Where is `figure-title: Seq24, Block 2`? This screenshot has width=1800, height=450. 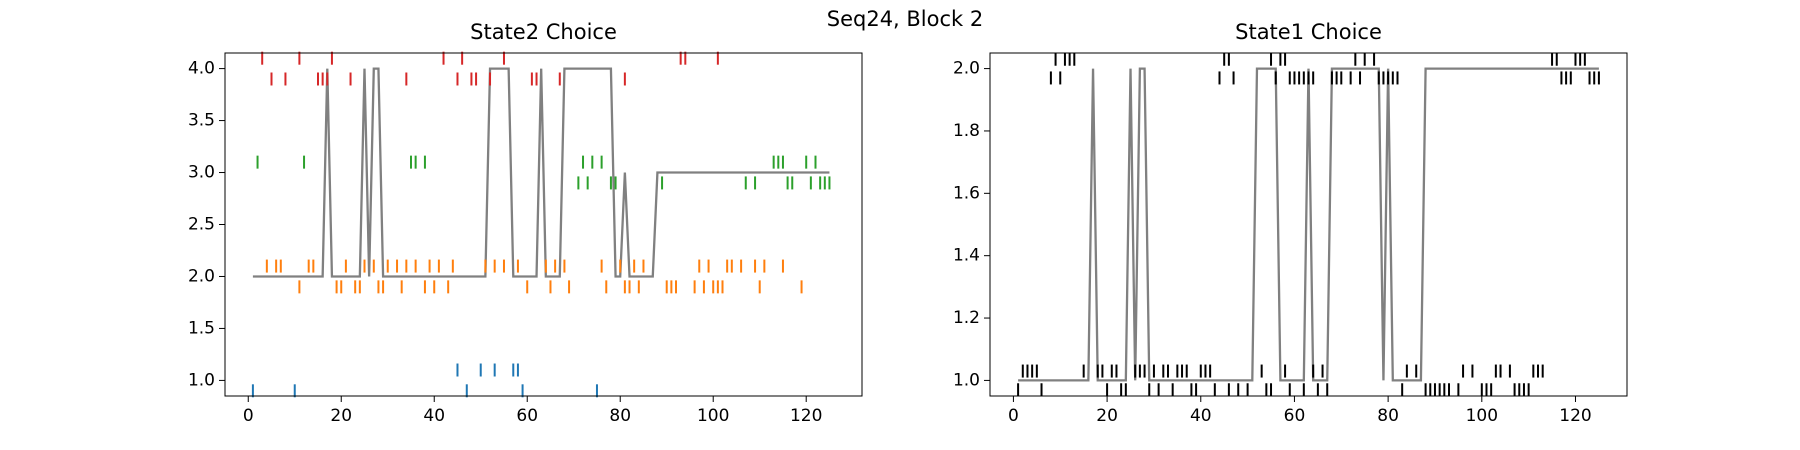 figure-title: Seq24, Block 2 is located at coordinates (905, 19).